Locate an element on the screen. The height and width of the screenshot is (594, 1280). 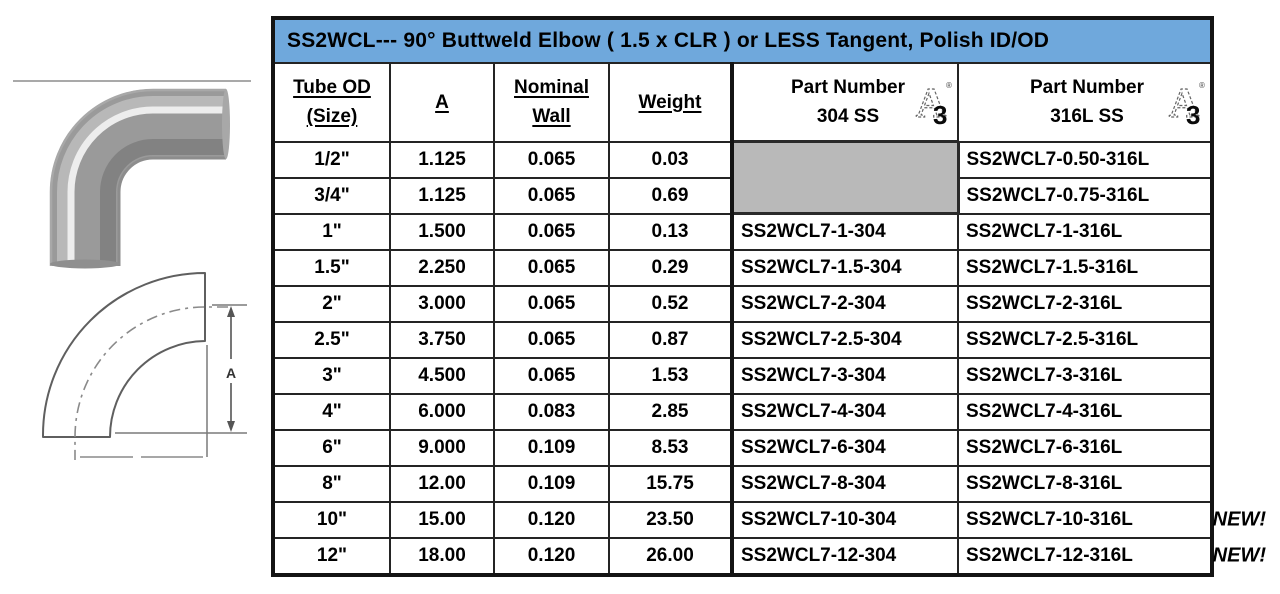
cell-size: 12" is located at coordinates (331, 556).